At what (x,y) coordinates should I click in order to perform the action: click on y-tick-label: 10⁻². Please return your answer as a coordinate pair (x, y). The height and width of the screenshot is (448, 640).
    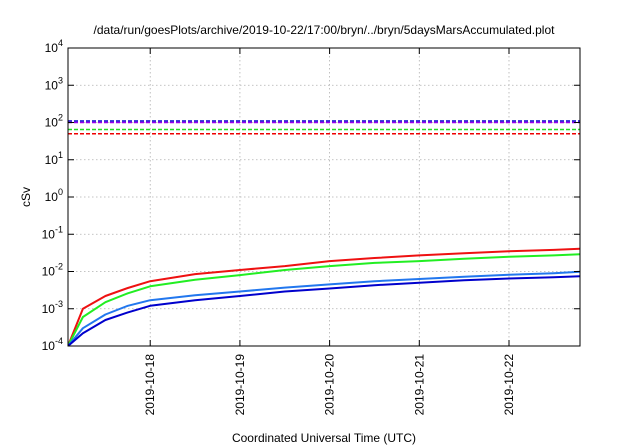
    Looking at the image, I should click on (52, 270).